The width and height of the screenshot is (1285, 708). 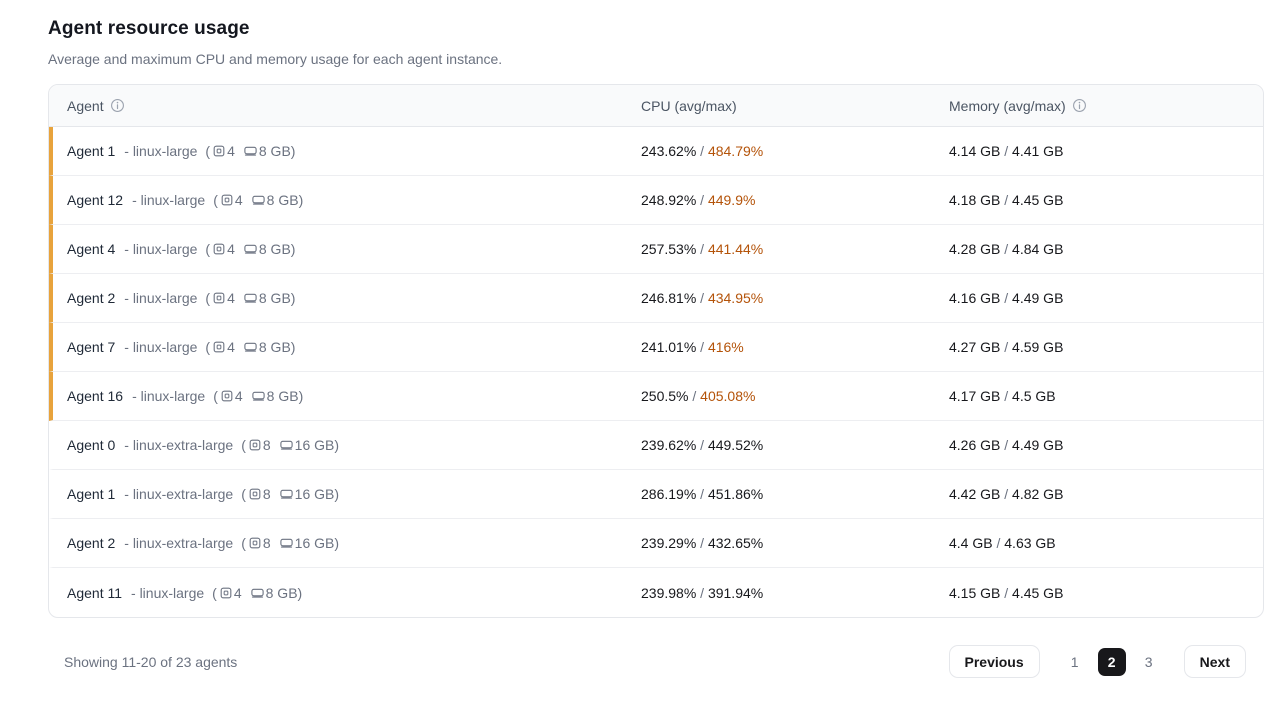 What do you see at coordinates (1030, 543) in the screenshot?
I see `memory-max-value: 4.63 GB` at bounding box center [1030, 543].